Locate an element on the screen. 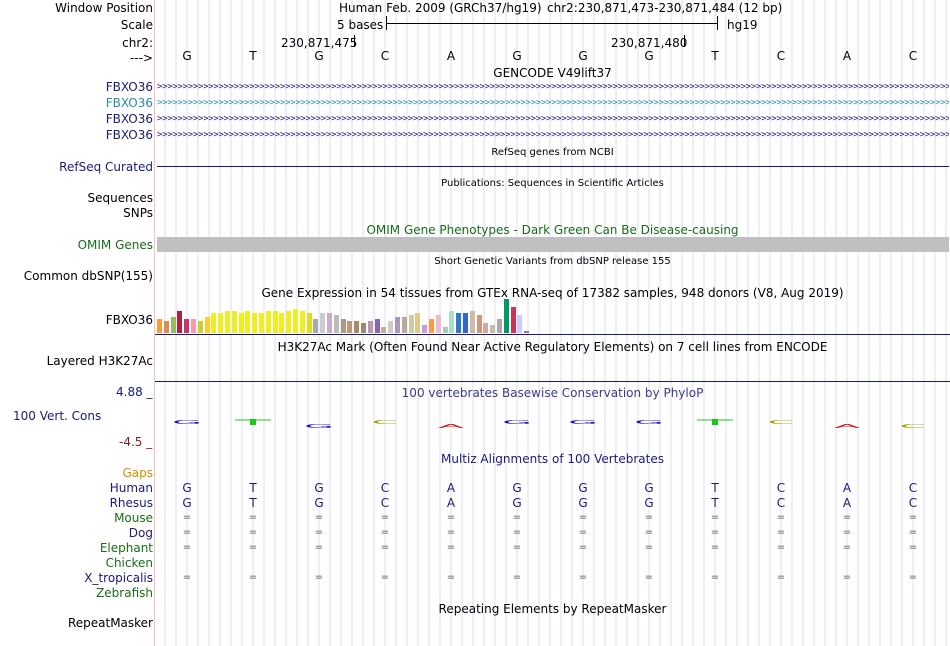 Image resolution: width=950 pixels, height=646 pixels. gencode-label-2: FBXO36 is located at coordinates (129, 103).